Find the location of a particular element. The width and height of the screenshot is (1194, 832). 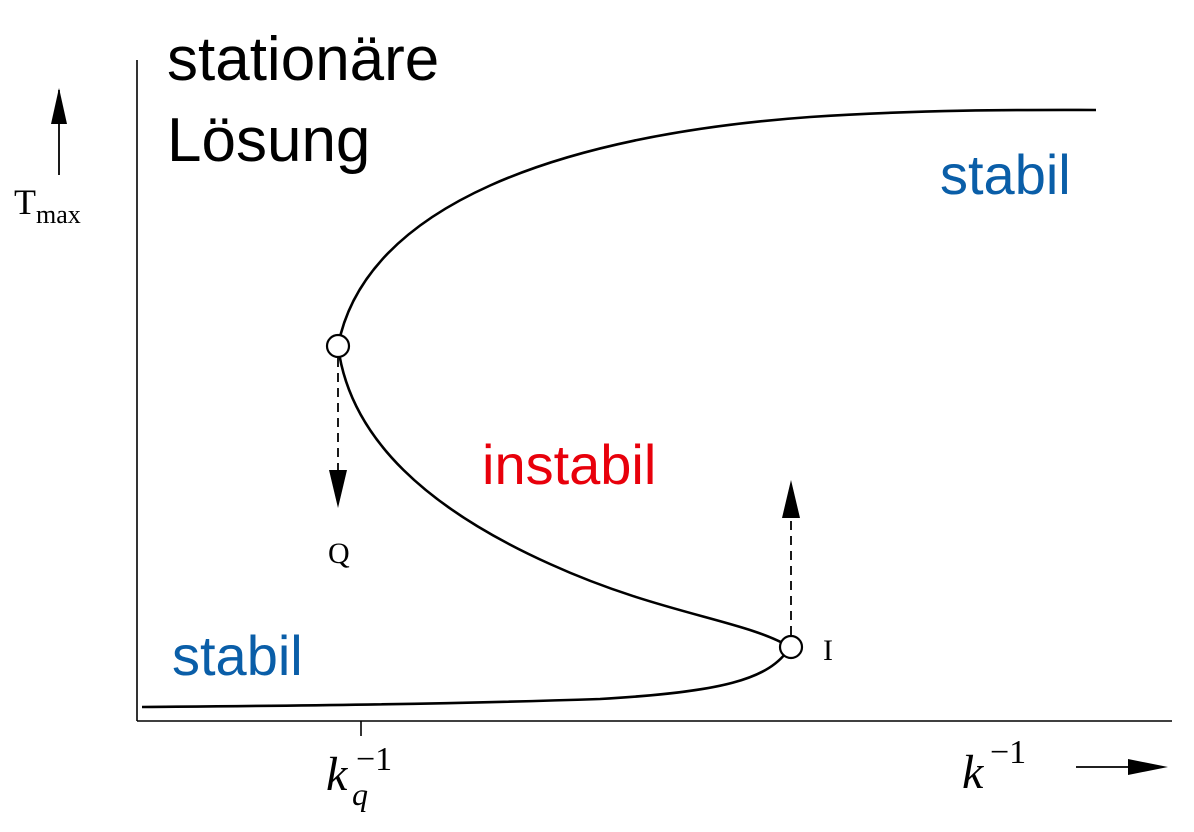

upper-branch-stability-label: stabil is located at coordinates (1005, 174).